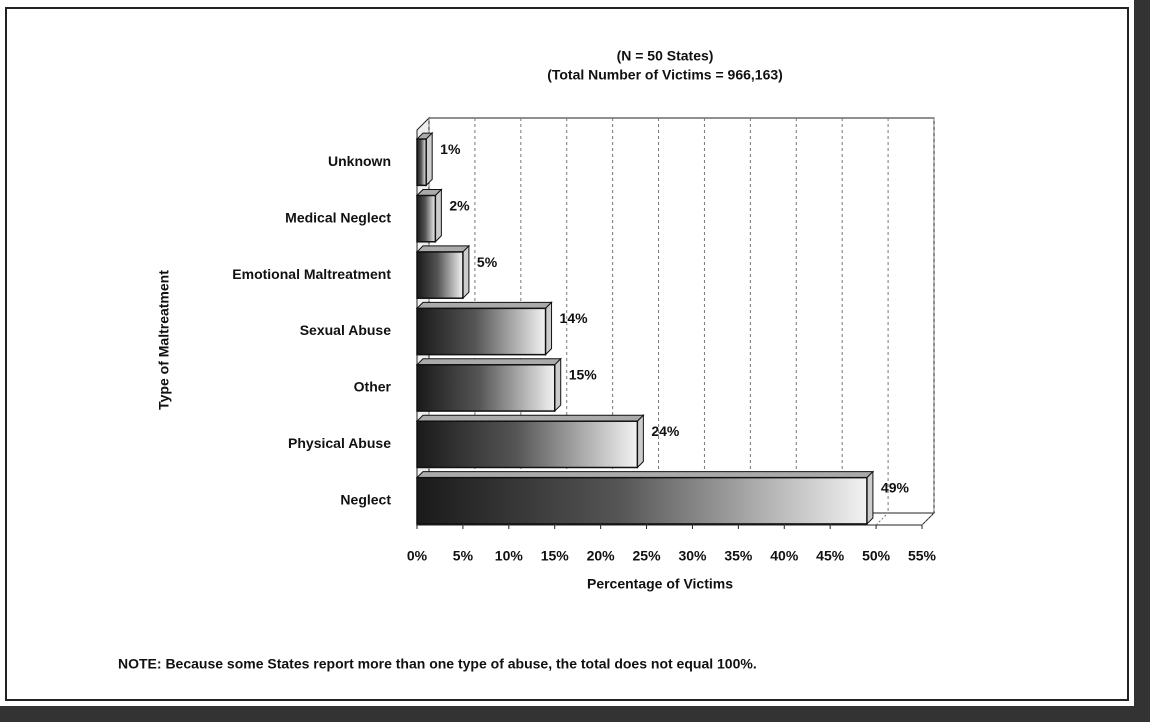 The width and height of the screenshot is (1150, 727). I want to click on data-label: 5%, so click(487, 262).